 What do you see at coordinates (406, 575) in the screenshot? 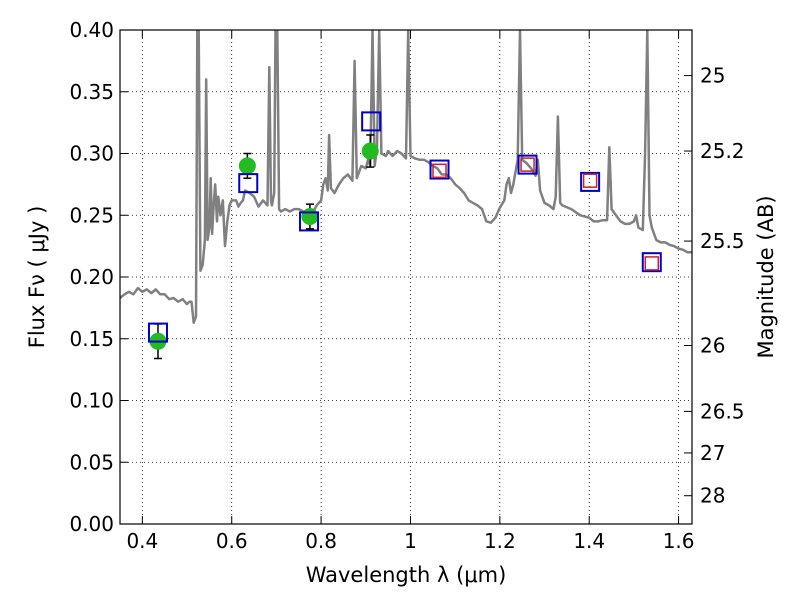
I see `x-axis-title: Wavelength λ (μm)` at bounding box center [406, 575].